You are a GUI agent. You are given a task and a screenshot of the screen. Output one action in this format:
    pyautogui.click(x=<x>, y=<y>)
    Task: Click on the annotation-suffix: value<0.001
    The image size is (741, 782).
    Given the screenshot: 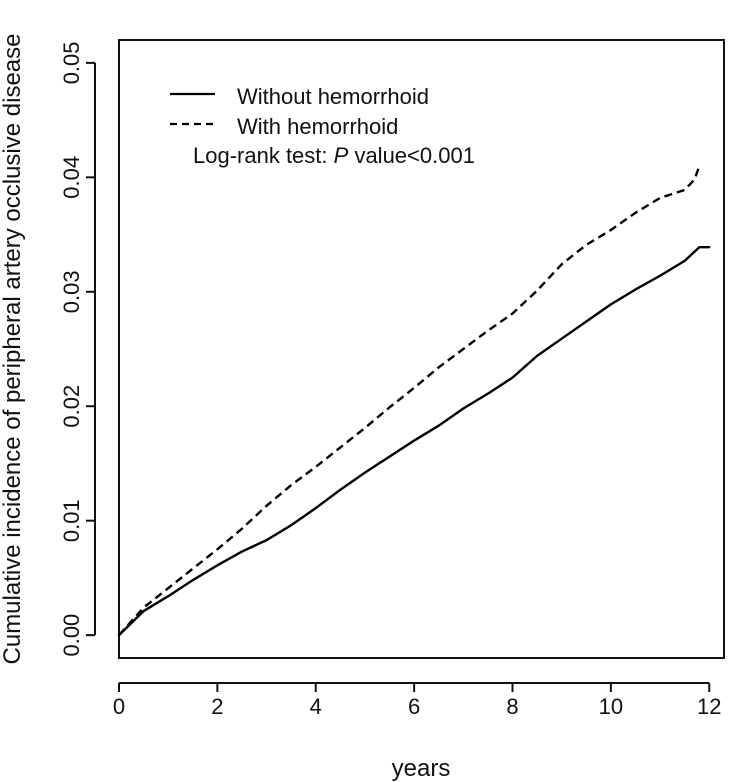 What is the action you would take?
    pyautogui.click(x=411, y=155)
    